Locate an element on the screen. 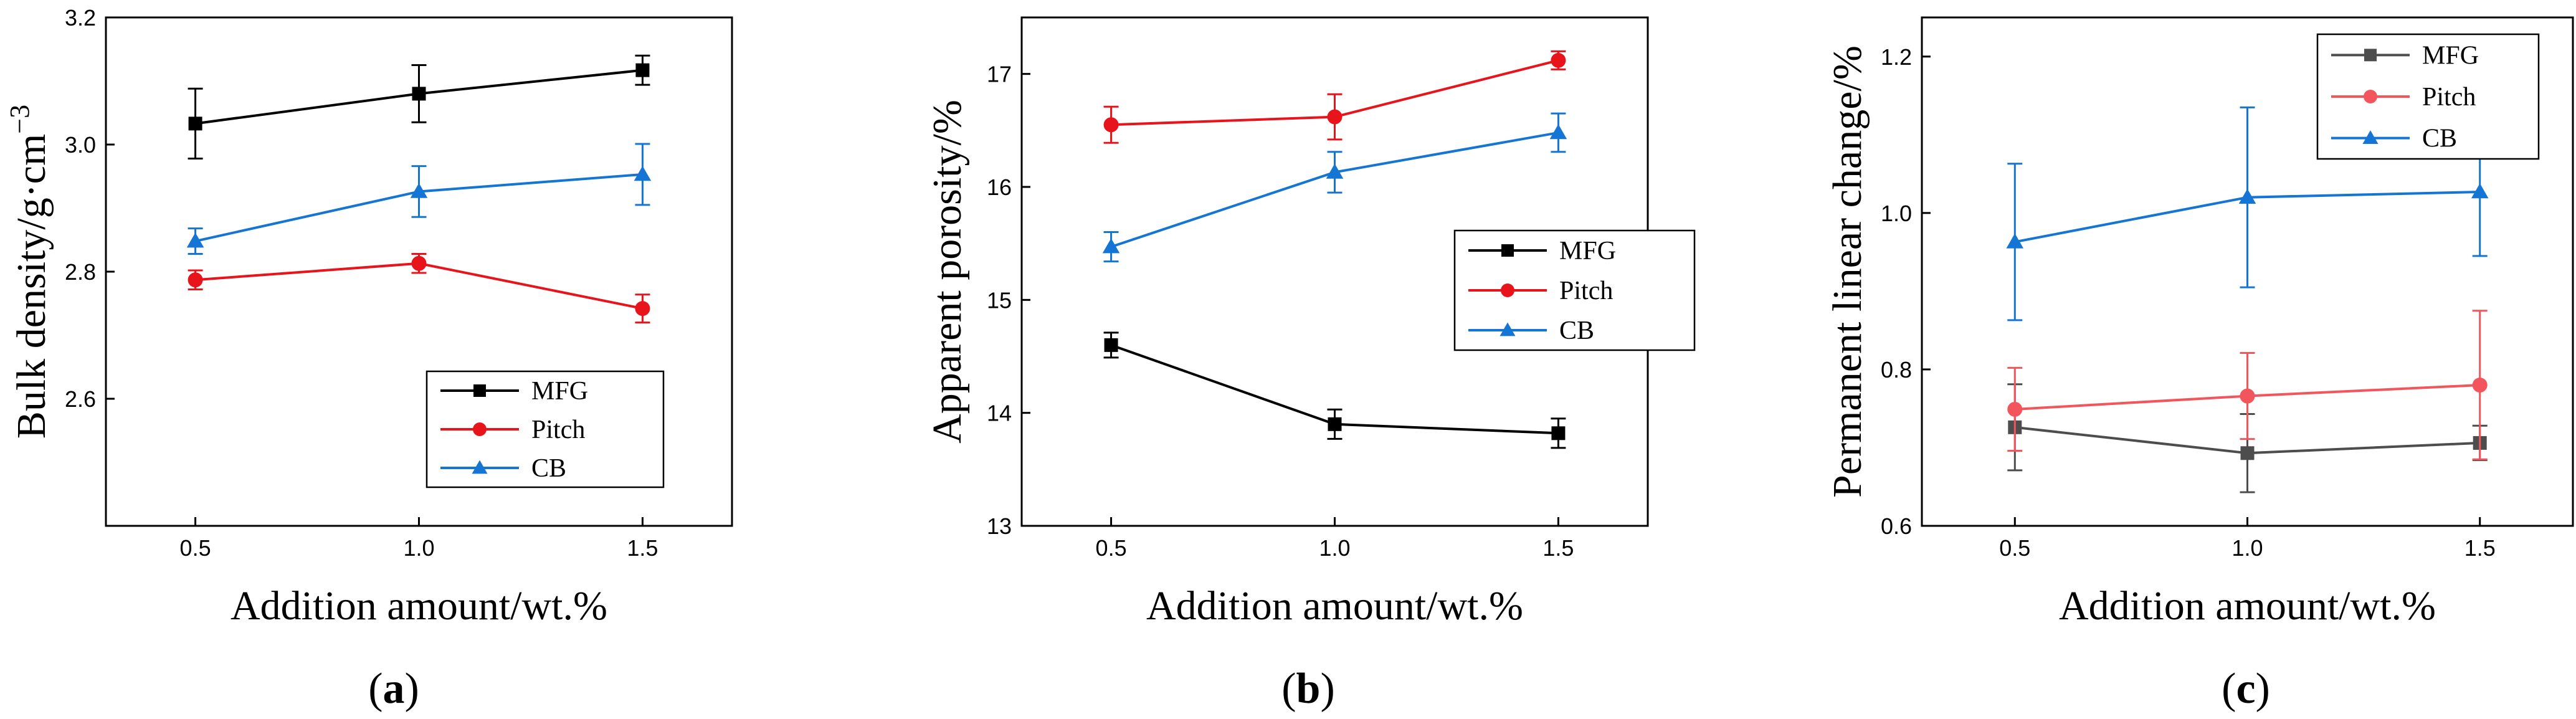 The width and height of the screenshot is (2576, 719). y-tick-label: 17 is located at coordinates (999, 74).